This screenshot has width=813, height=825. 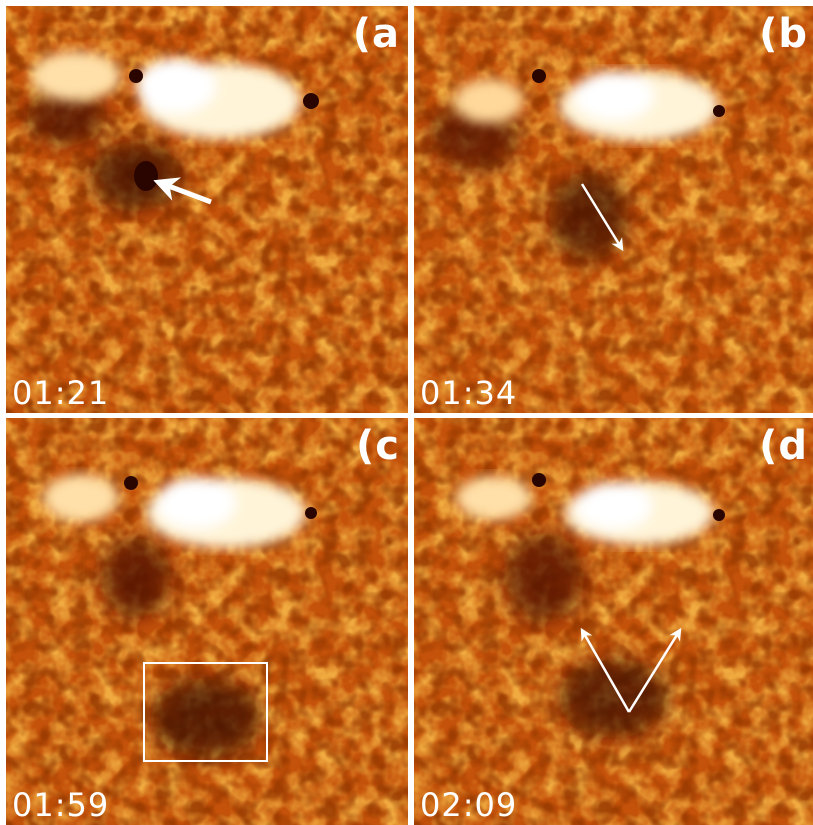 What do you see at coordinates (61, 393) in the screenshot?
I see `timestamp: 01:21` at bounding box center [61, 393].